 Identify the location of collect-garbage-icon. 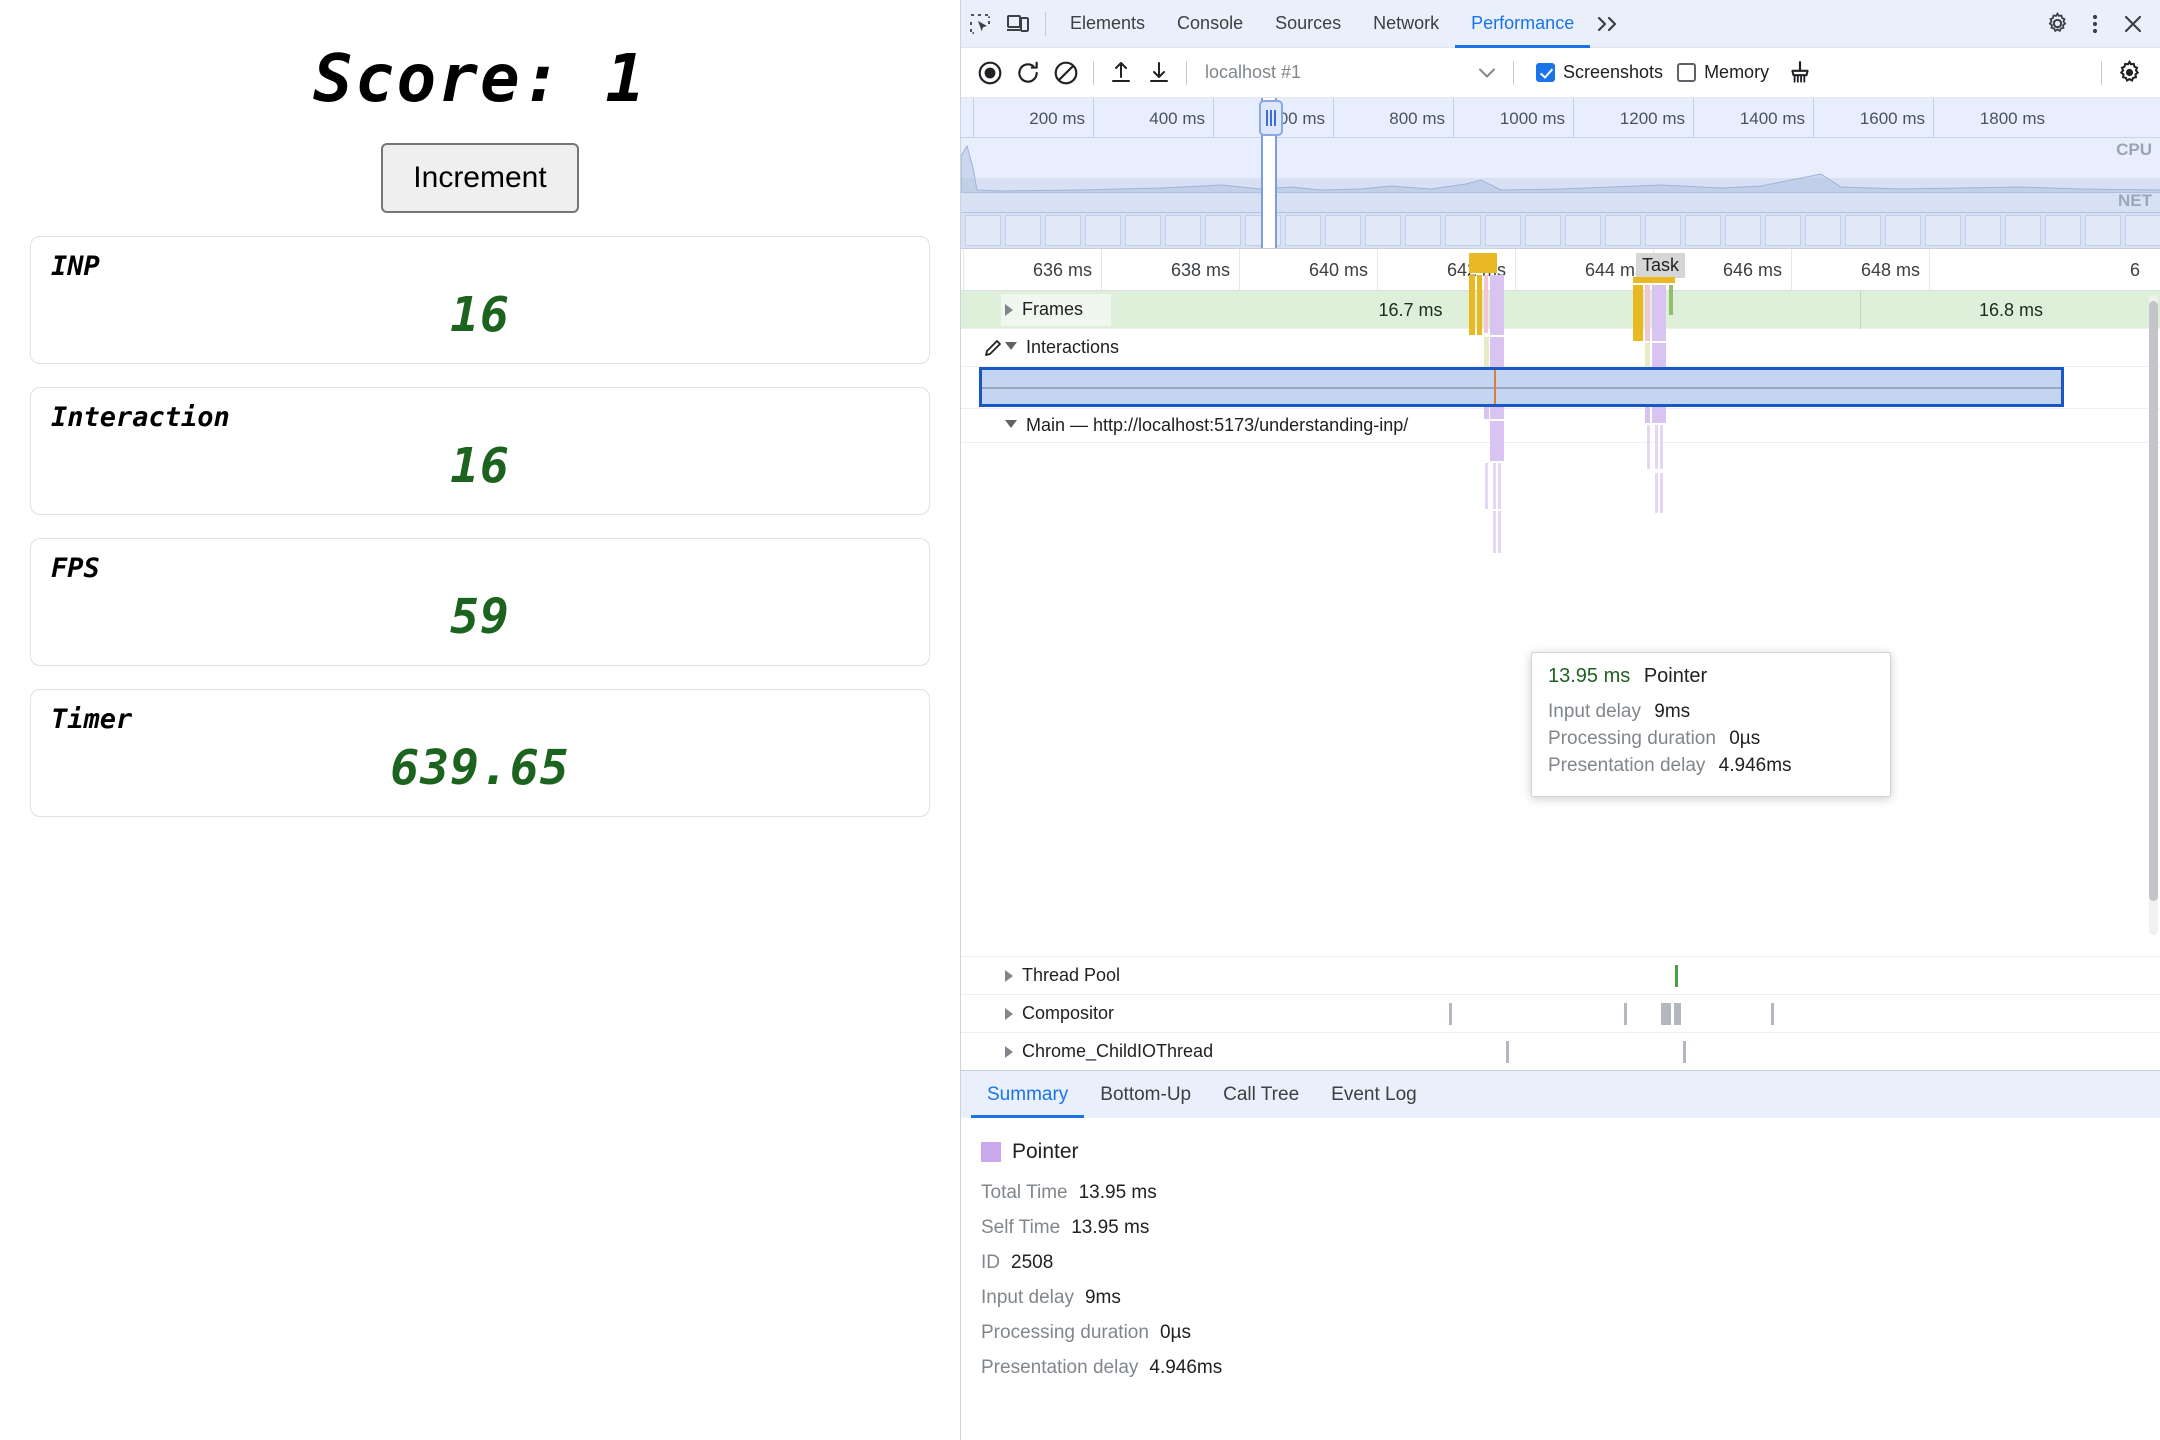
(1800, 73).